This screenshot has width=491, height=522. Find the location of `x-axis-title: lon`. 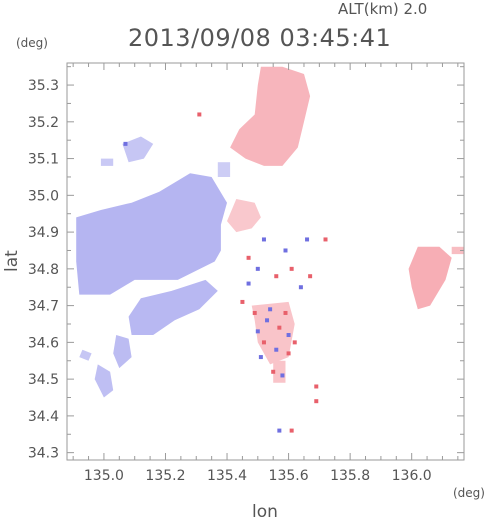

x-axis-title: lon is located at coordinates (265, 512).